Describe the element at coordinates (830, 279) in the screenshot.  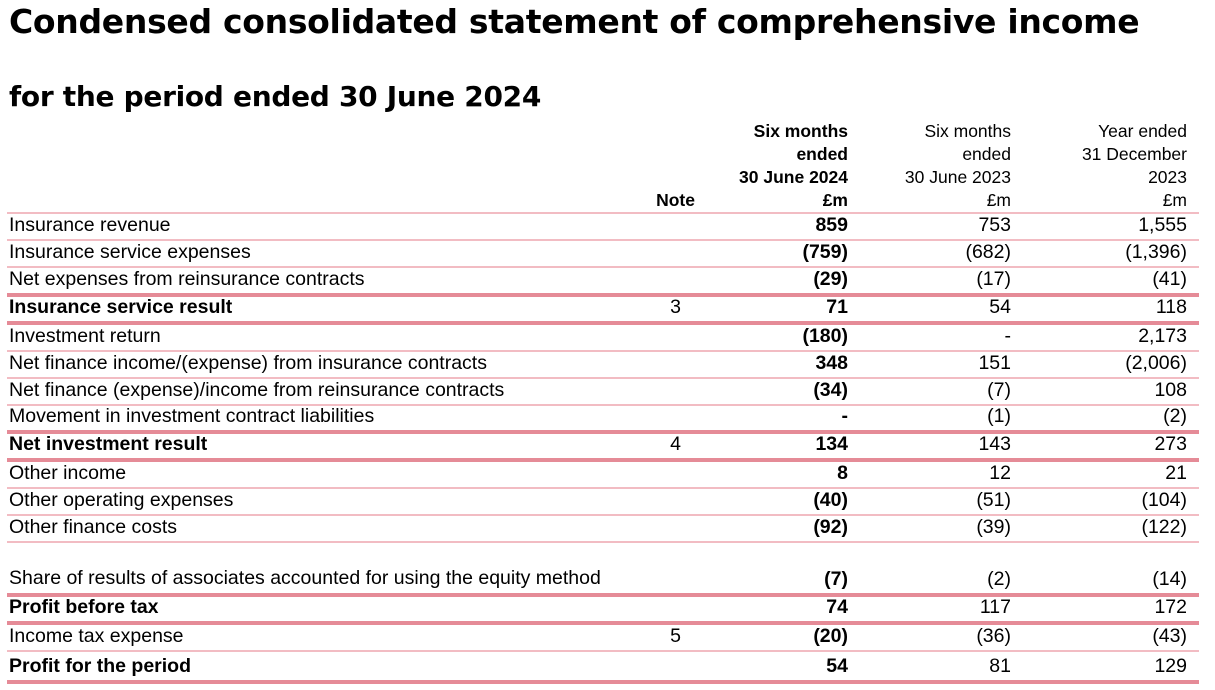
I see `value-2024: (29)` at that location.